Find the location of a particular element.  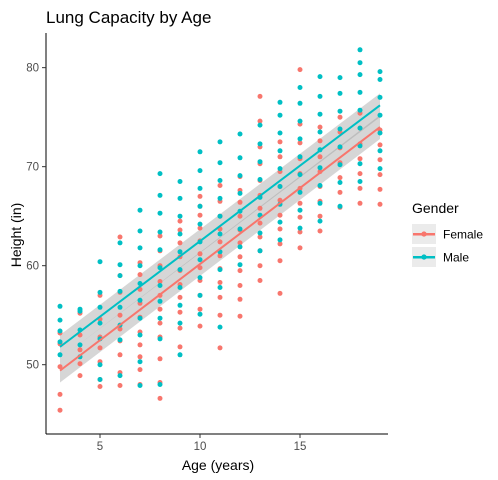

x-axis-title: Age (years) is located at coordinates (218, 465).